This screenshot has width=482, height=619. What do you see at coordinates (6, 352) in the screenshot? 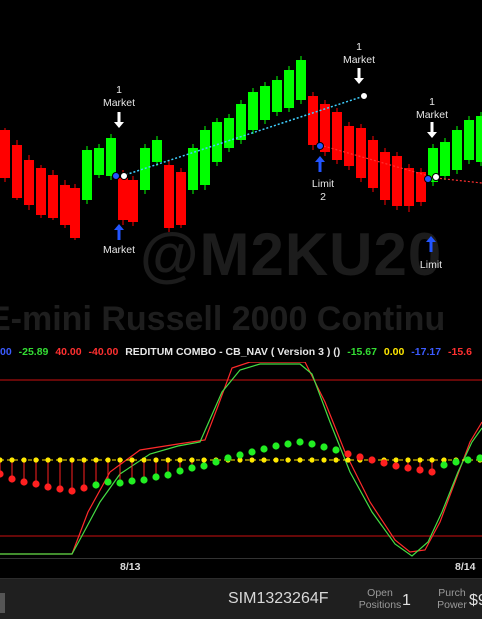
I see `indicator-value-blue: 00` at bounding box center [6, 352].